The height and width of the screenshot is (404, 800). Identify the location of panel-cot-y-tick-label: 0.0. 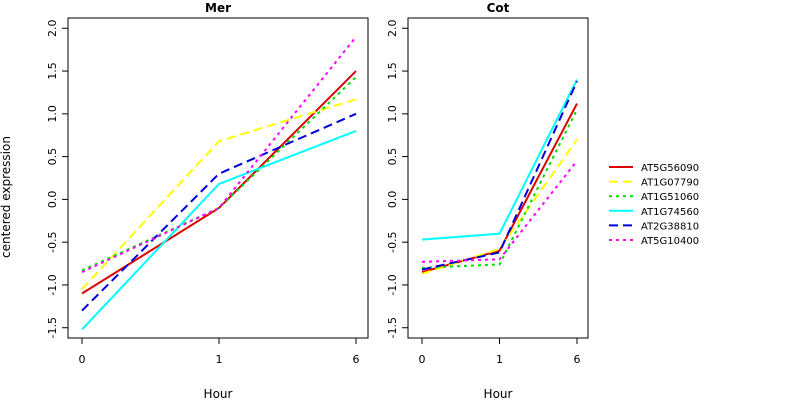
(392, 200).